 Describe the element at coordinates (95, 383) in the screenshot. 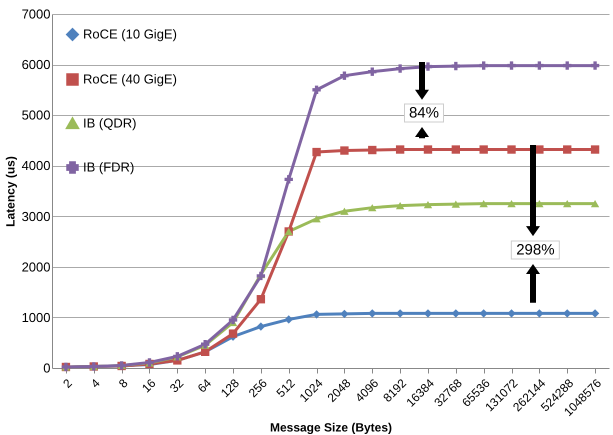

I see `x-tick-label: 4` at that location.